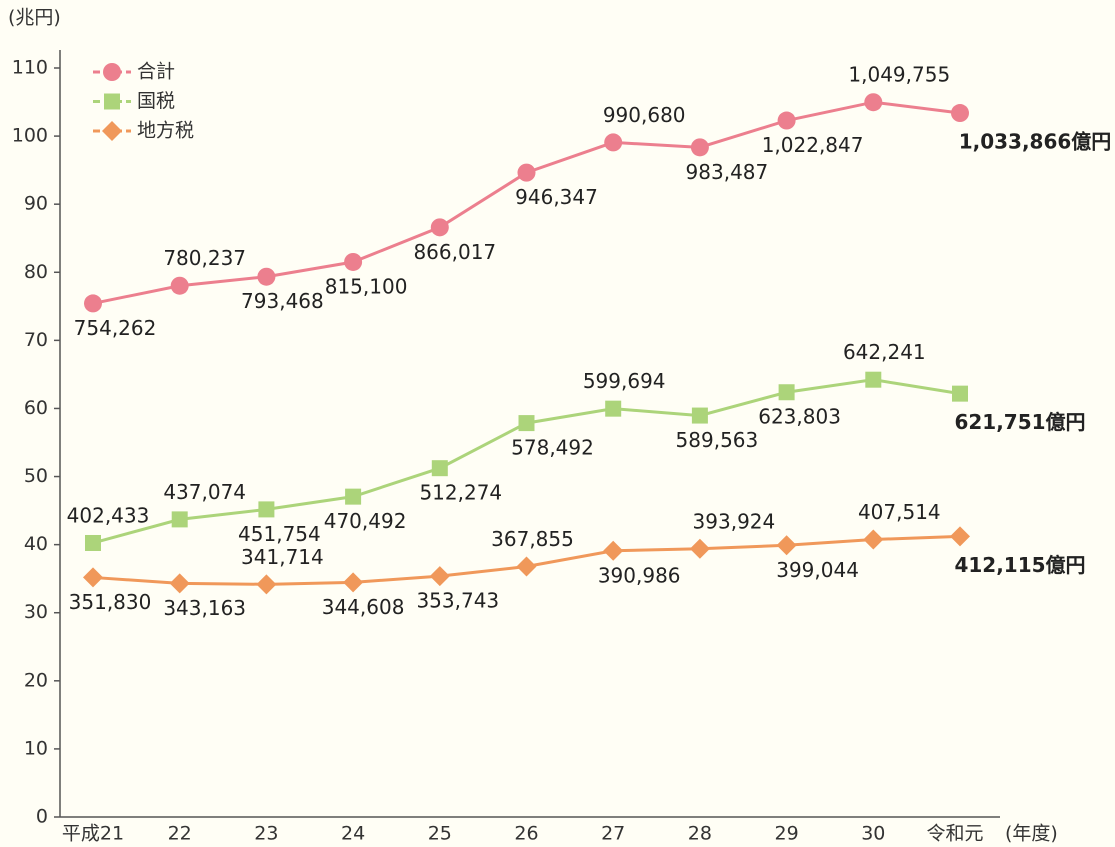 The height and width of the screenshot is (847, 1115). Describe the element at coordinates (460, 493) in the screenshot. I see `data-label: 512,274` at that location.